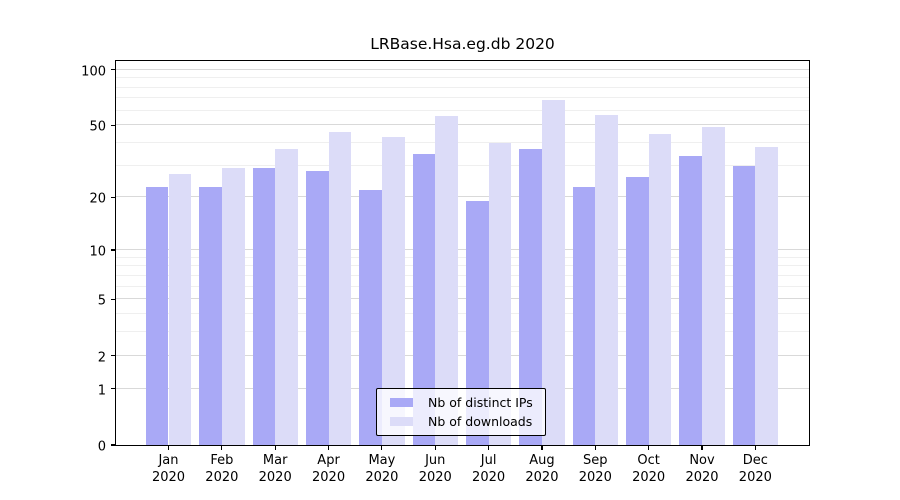 The width and height of the screenshot is (900, 500). Describe the element at coordinates (649, 469) in the screenshot. I see `x-tick-label: Oct 2020` at that location.